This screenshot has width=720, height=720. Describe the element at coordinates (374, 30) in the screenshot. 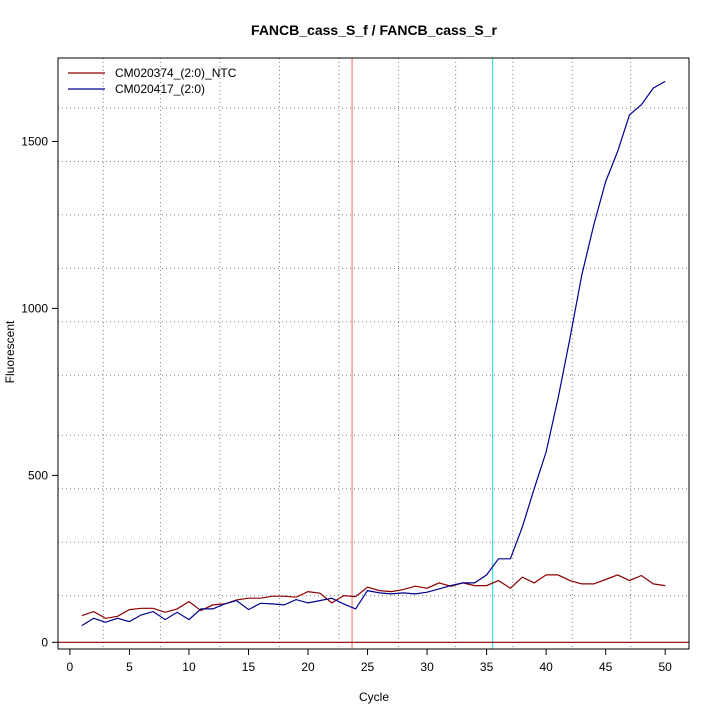

I see `chart-title: FANCB_cass_S_f / FANCB_cass_S_r` at that location.